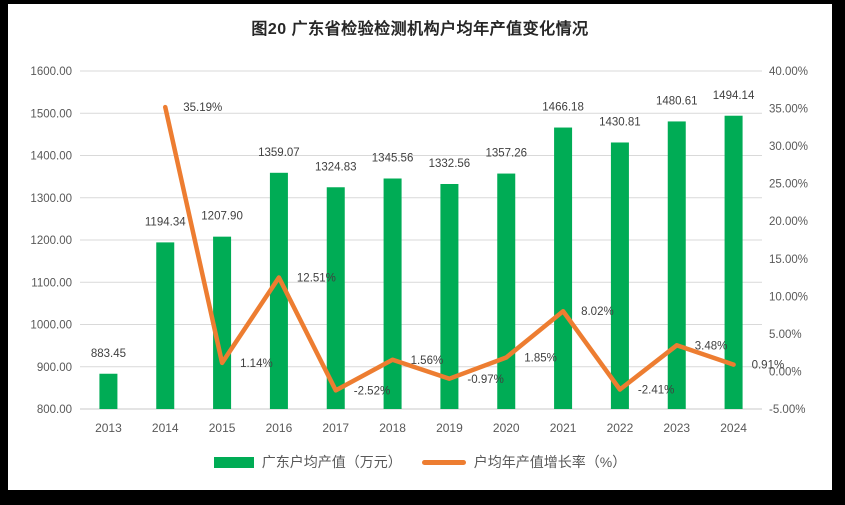 Image resolution: width=845 pixels, height=505 pixels. I want to click on y-axis-left-label: 900.00, so click(54, 368).